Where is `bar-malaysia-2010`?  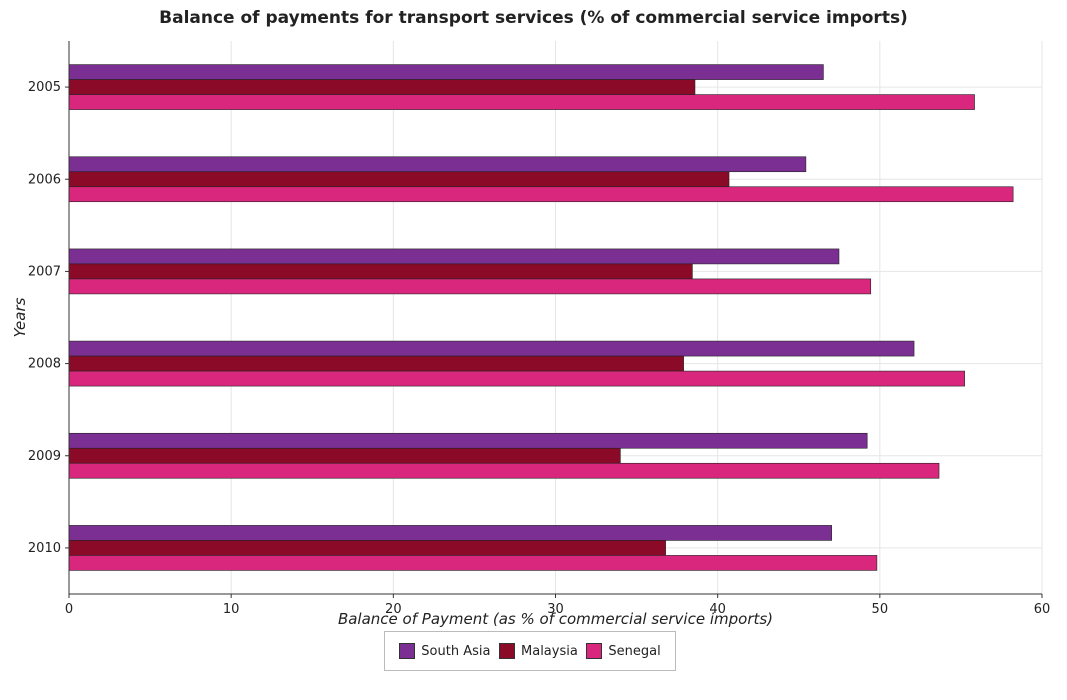 bar-malaysia-2010 is located at coordinates (367, 548).